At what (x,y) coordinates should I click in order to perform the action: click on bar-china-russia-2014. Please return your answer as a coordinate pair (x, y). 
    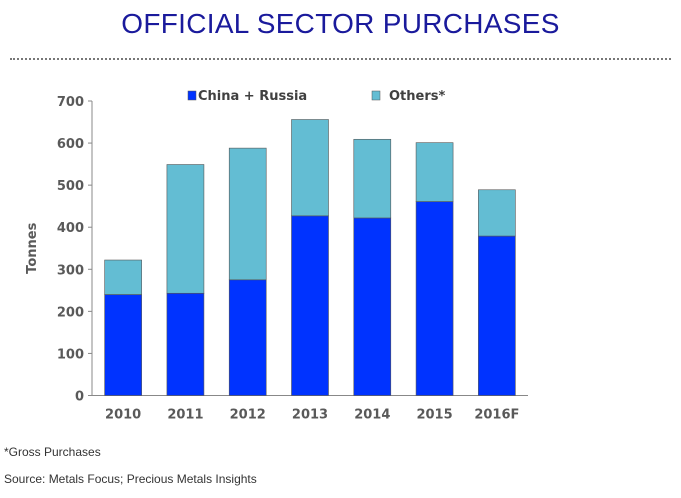
    Looking at the image, I should click on (372, 306).